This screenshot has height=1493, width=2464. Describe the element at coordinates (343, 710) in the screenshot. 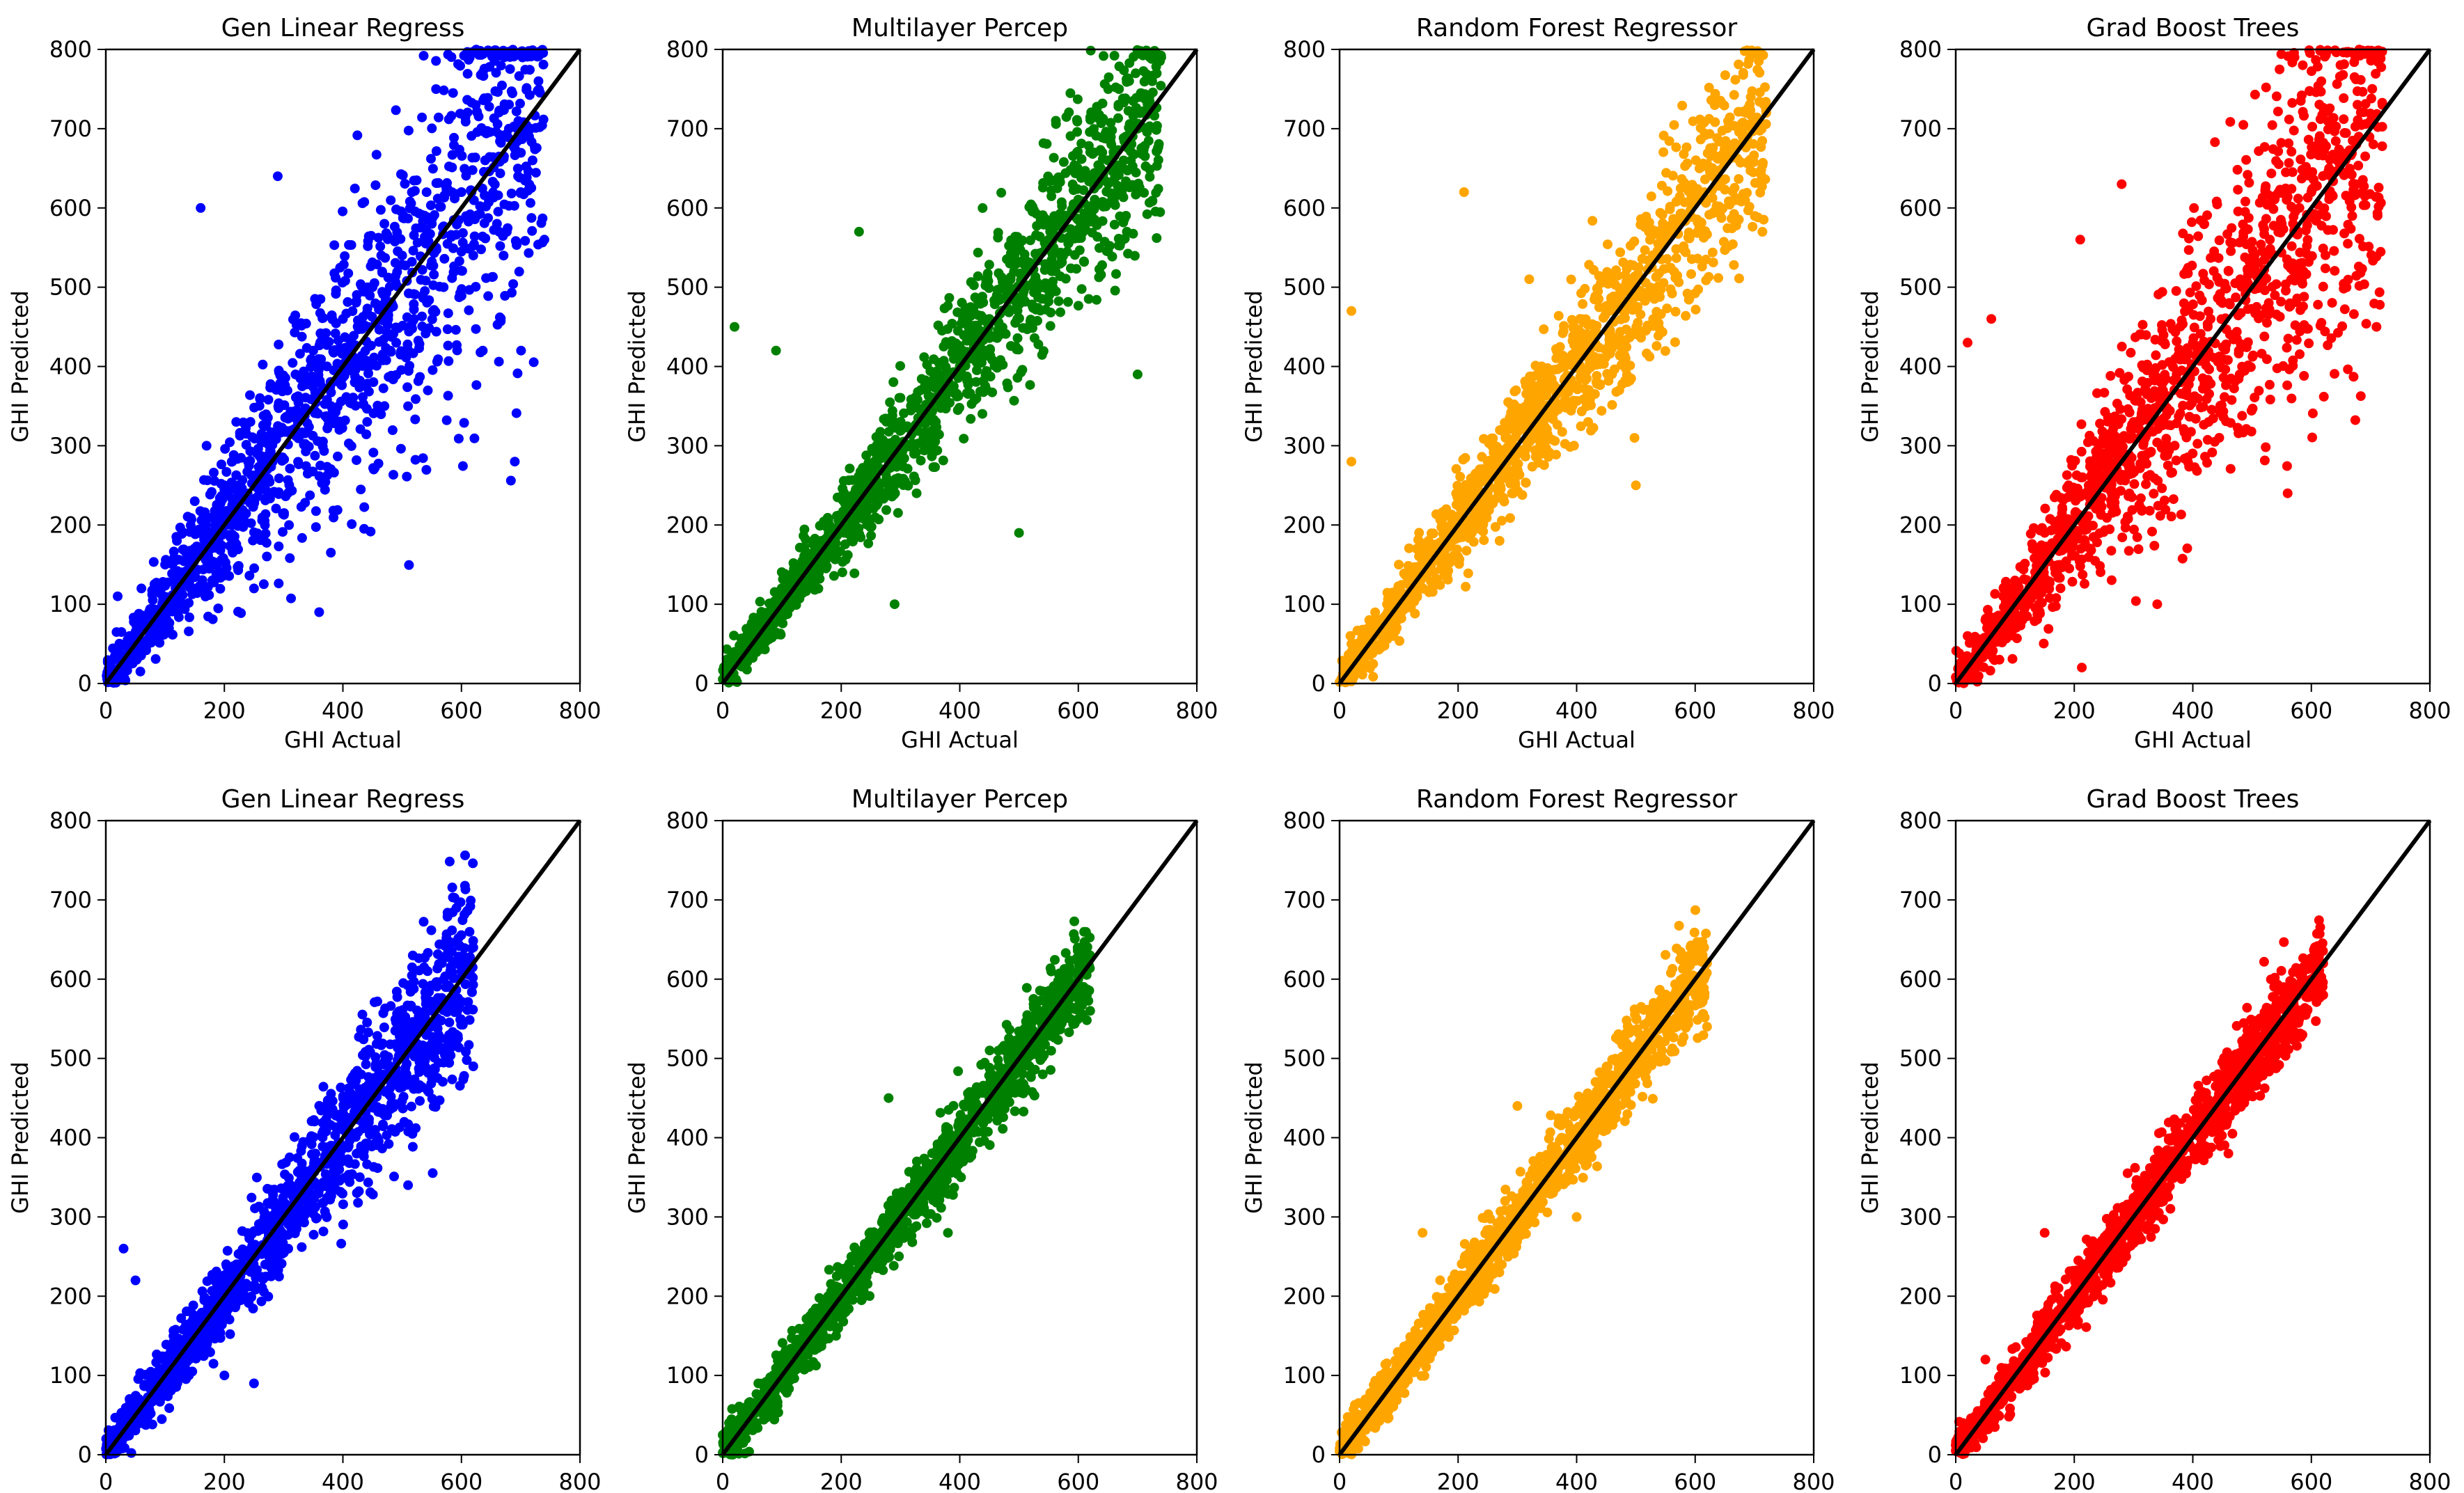

I see `x-tick-label: 400` at that location.